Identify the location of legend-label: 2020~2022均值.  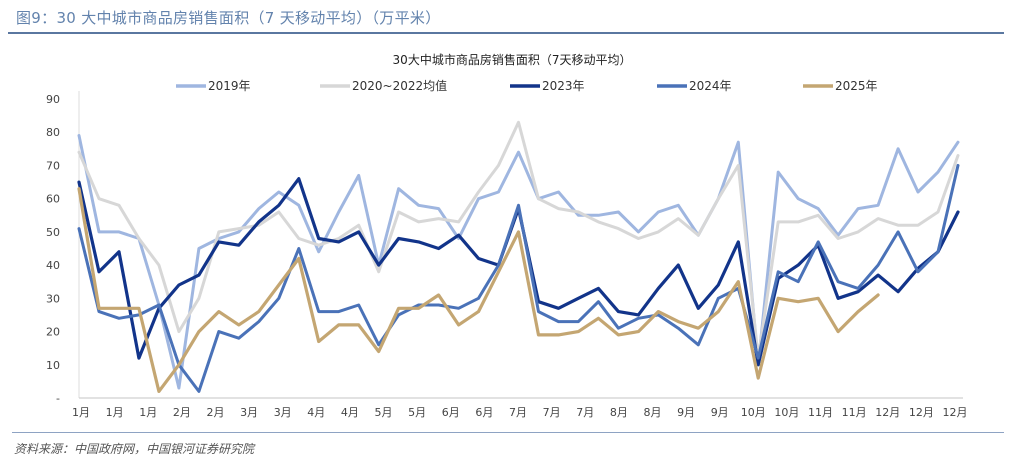
(399, 85).